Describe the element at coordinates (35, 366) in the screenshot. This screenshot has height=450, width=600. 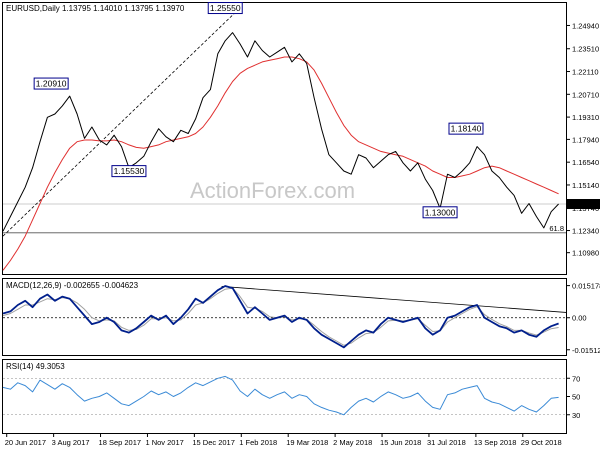
I see `rsi-panel-title: RSI(14) 49.3053` at that location.